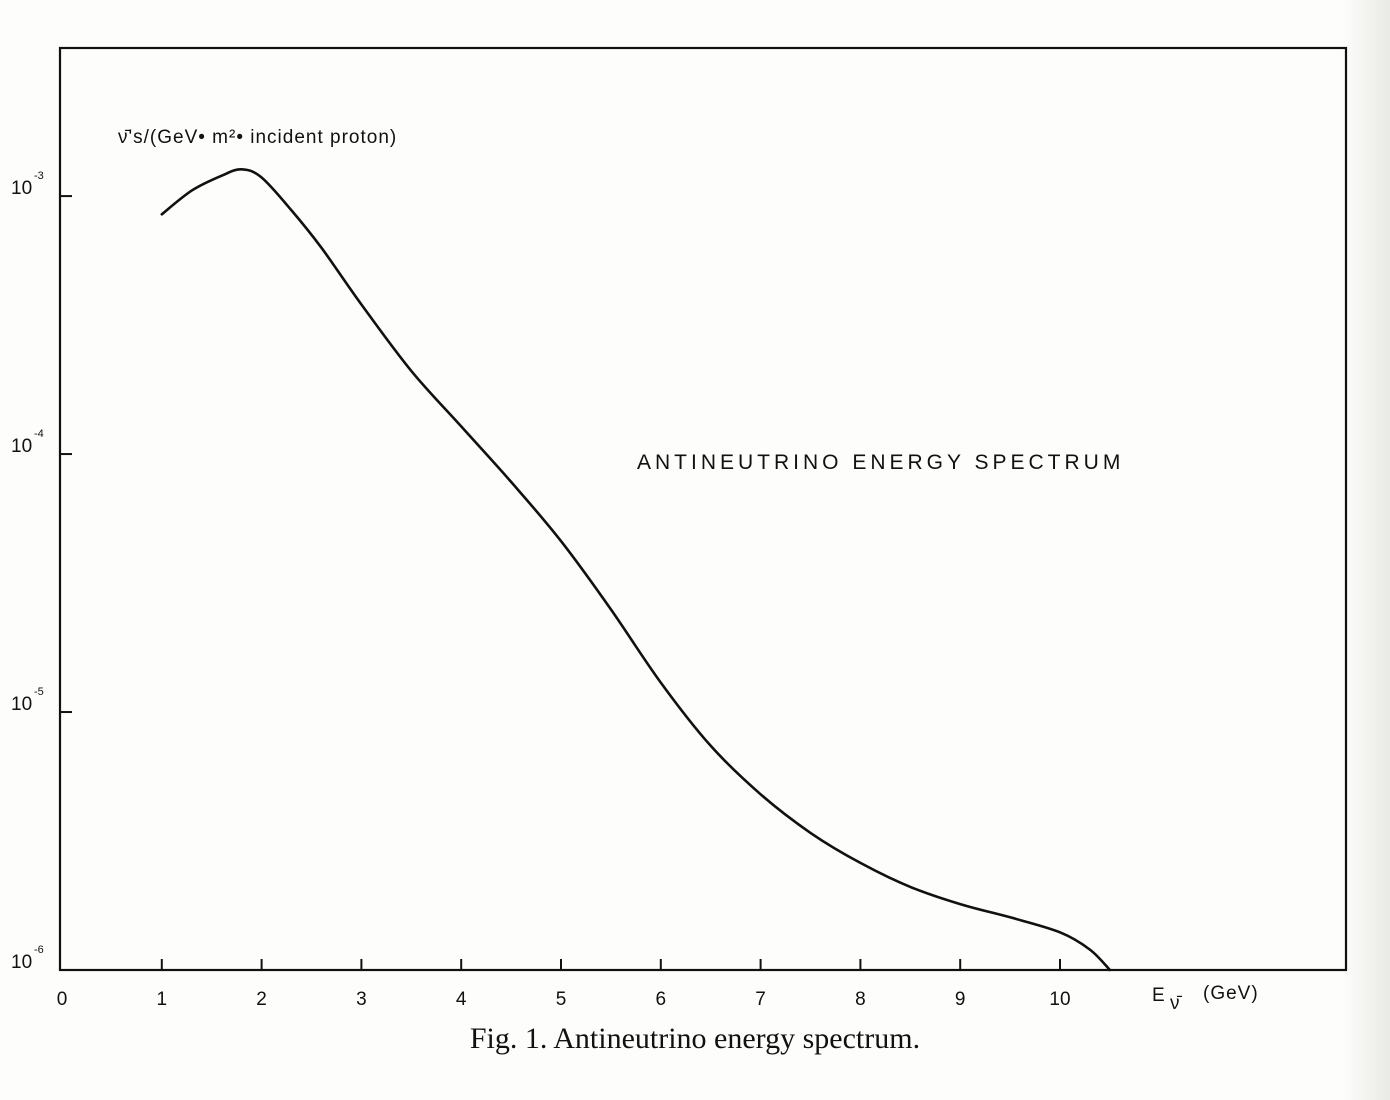 The image size is (1390, 1100). I want to click on page-edge-shading, so click(1366, 550).